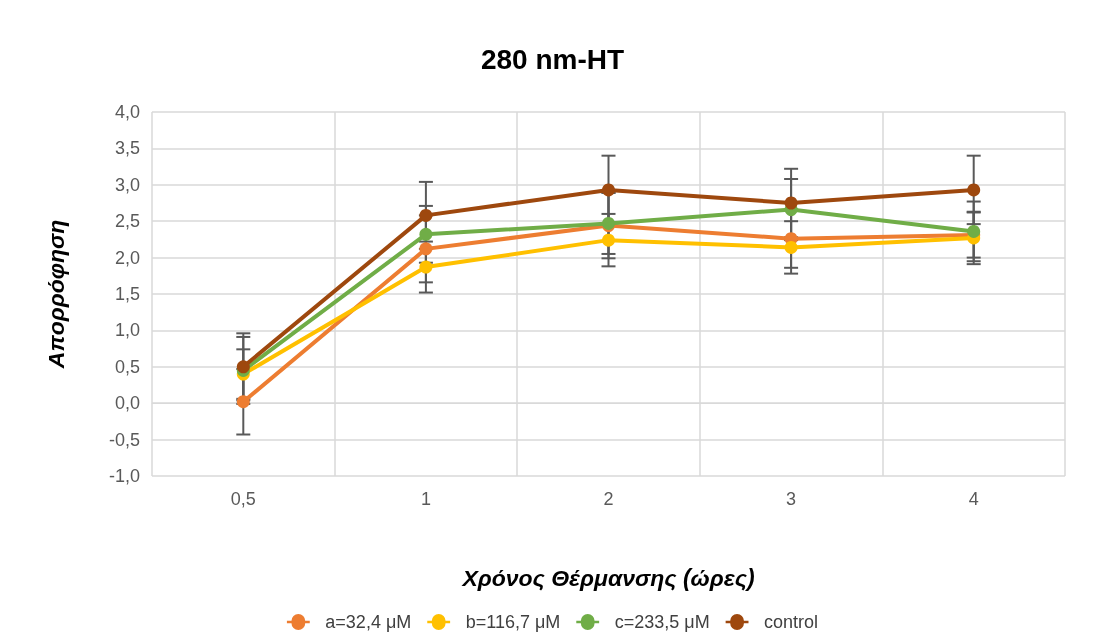 This screenshot has width=1105, height=644. I want to click on y-tick-label: 4,0, so click(127, 112).